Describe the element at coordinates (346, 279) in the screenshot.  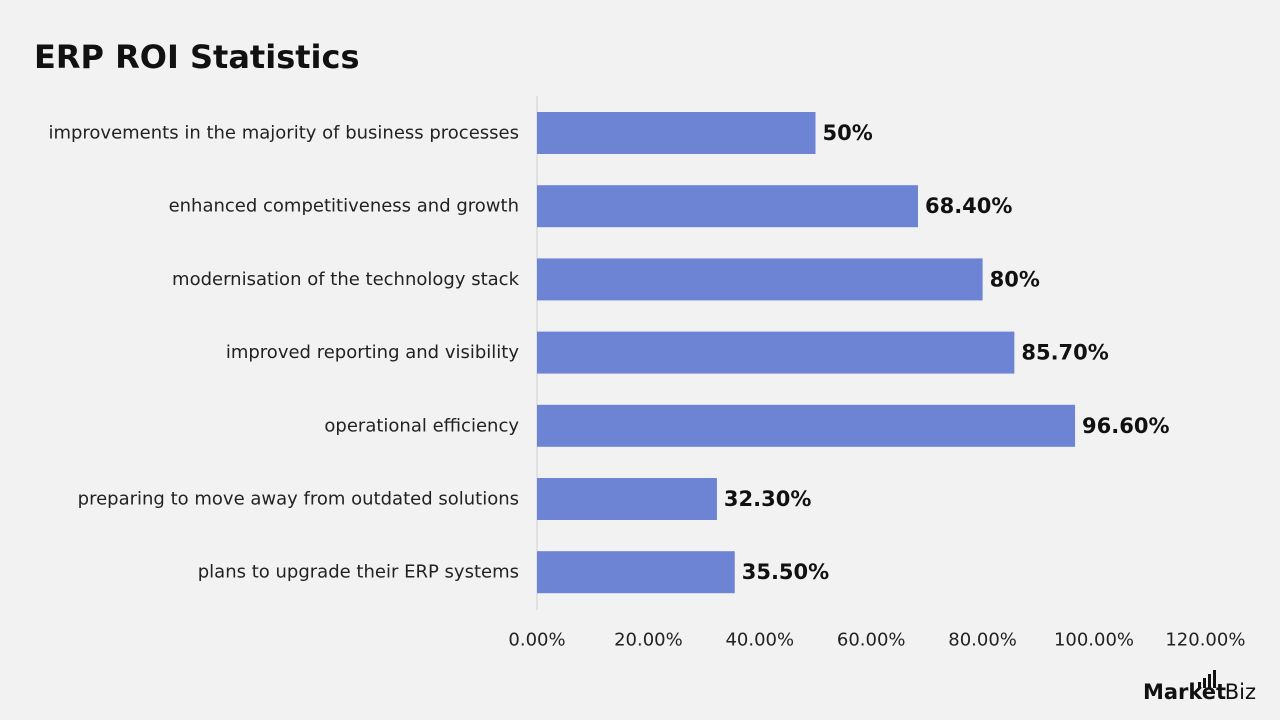
I see `category-label-3: modernisation of the technology stack` at that location.